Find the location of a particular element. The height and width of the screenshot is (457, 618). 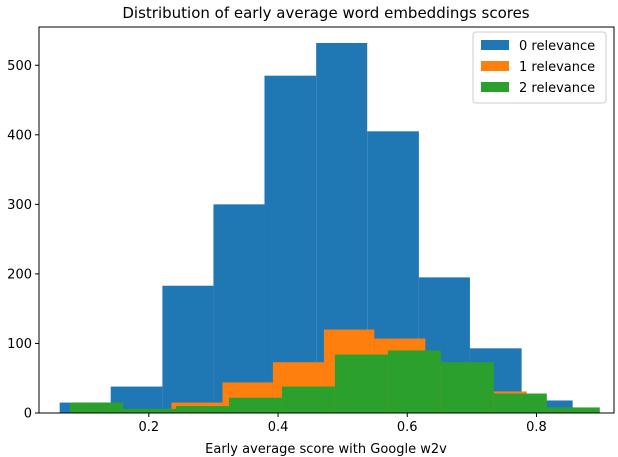

x-tick-label: 0.2 is located at coordinates (148, 427).